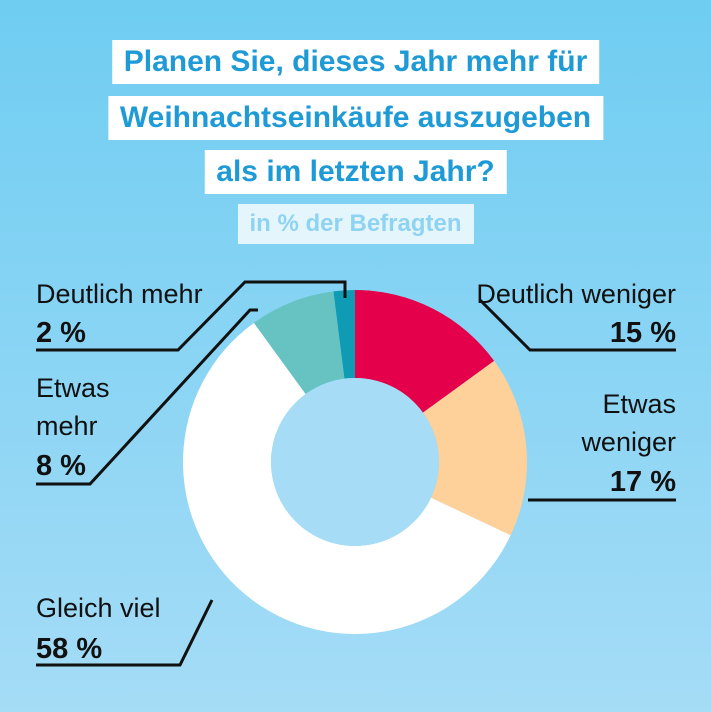  What do you see at coordinates (577, 325) in the screenshot?
I see `leader-deutlich-weniger` at bounding box center [577, 325].